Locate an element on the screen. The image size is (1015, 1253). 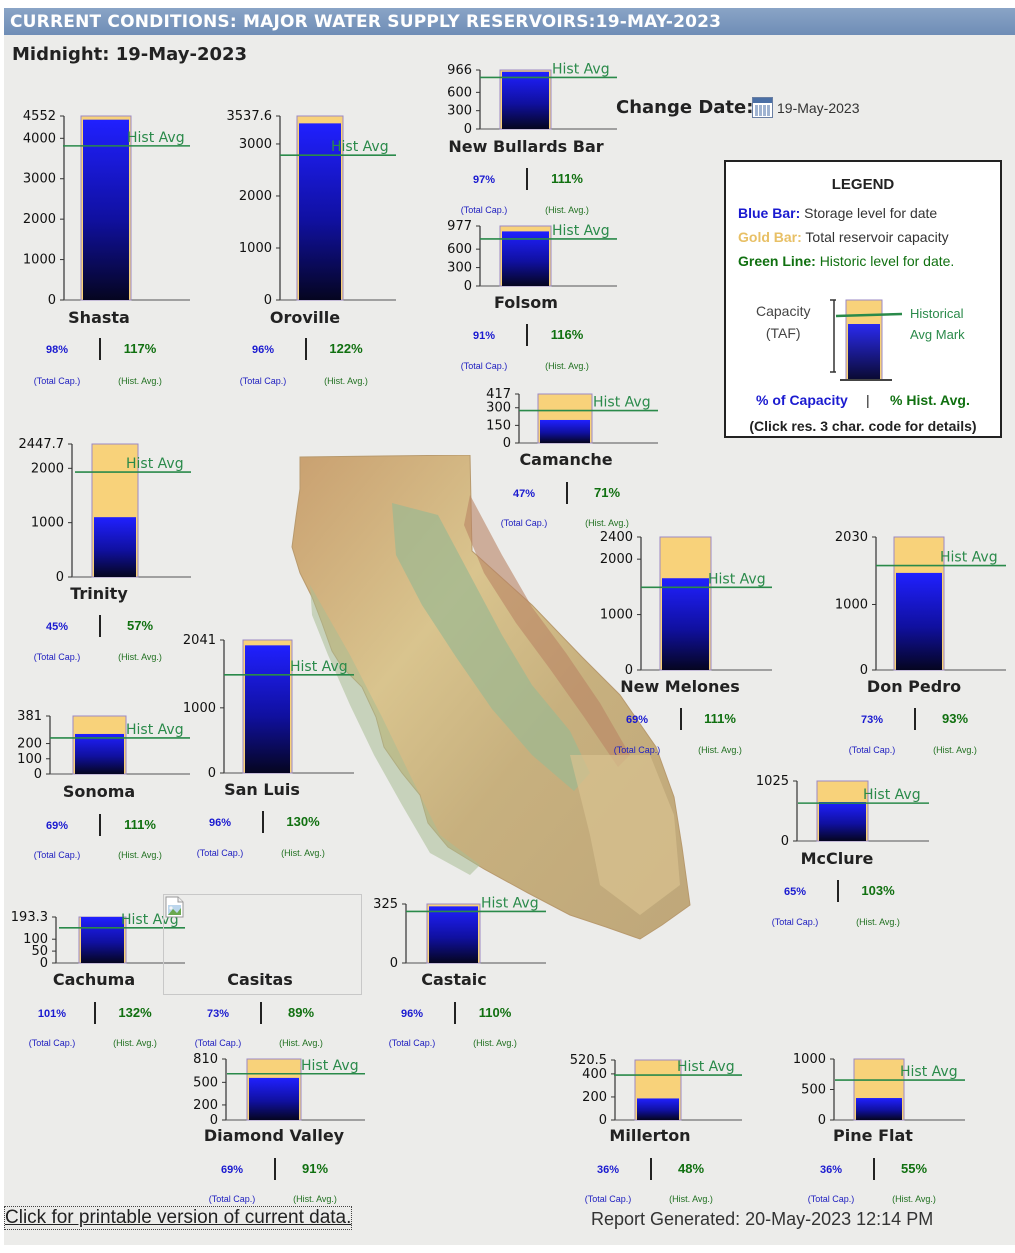
calendar-icon is located at coordinates (762, 107).